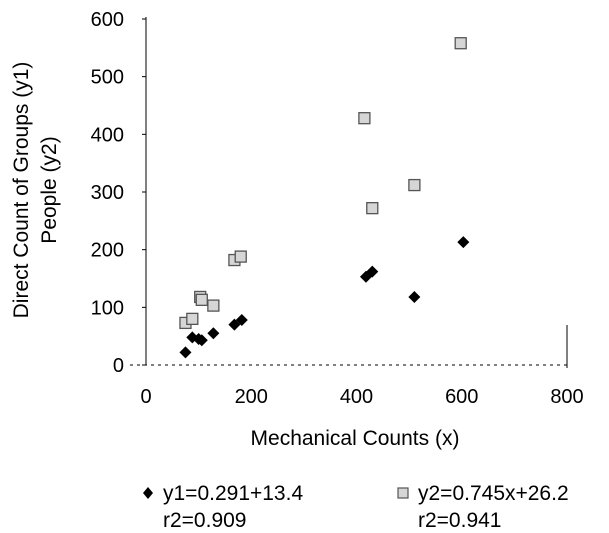 The height and width of the screenshot is (533, 609). Describe the element at coordinates (49, 189) in the screenshot. I see `y-axis-label-line2: People (y2)` at that location.